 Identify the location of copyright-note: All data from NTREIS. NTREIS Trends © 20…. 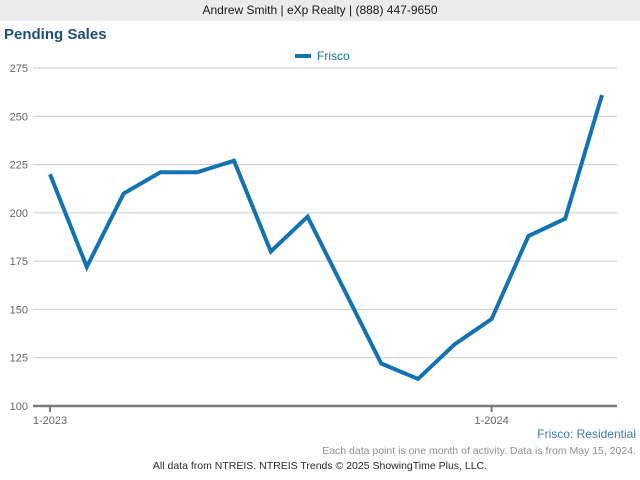
(320, 466).